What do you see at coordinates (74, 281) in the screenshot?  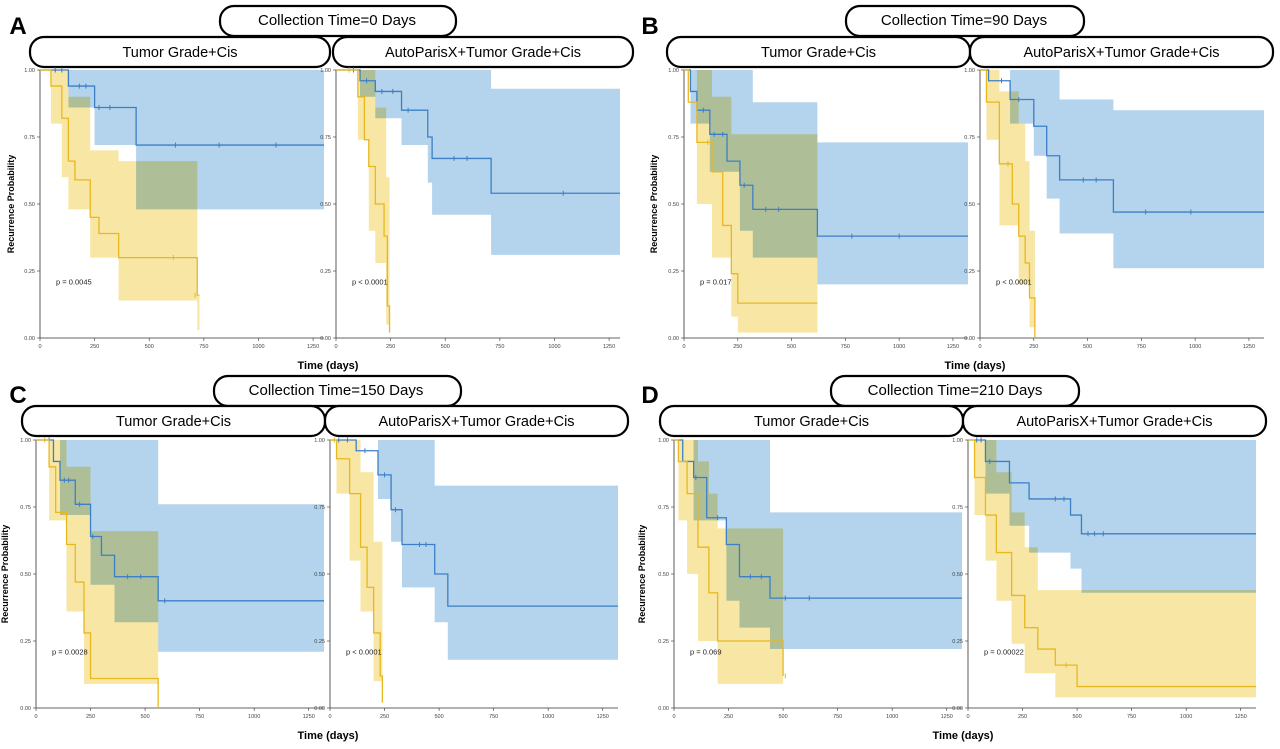 I see `p-value-label: p = 0.0045` at bounding box center [74, 281].